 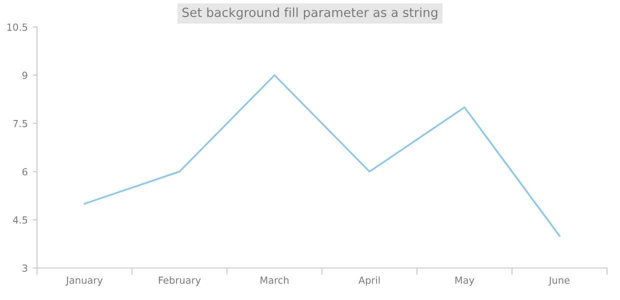 What do you see at coordinates (464, 281) in the screenshot?
I see `x-tick-label: May` at bounding box center [464, 281].